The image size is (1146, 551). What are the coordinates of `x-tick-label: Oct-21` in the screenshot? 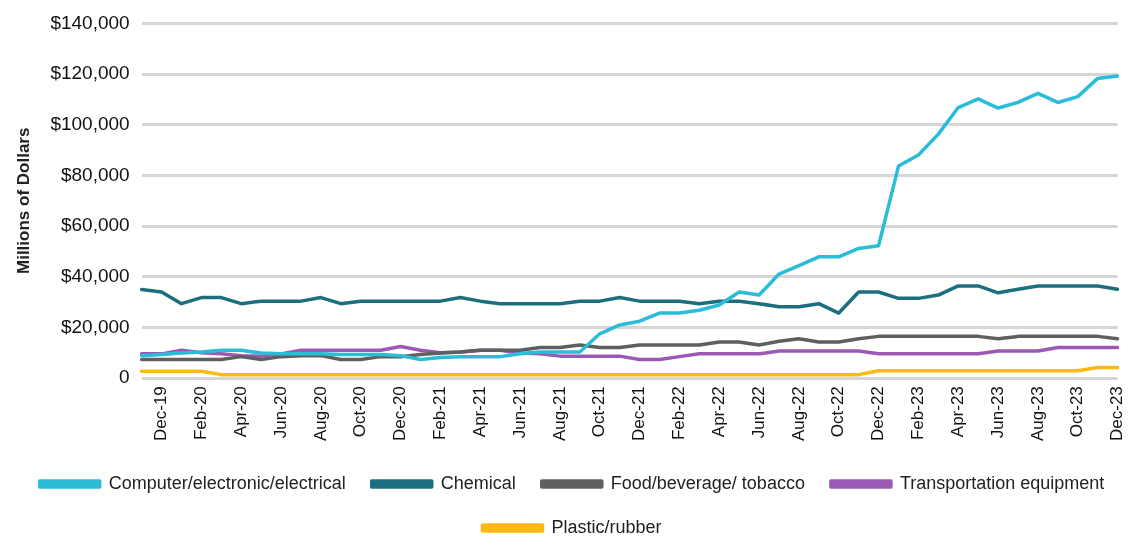 It's located at (599, 412).